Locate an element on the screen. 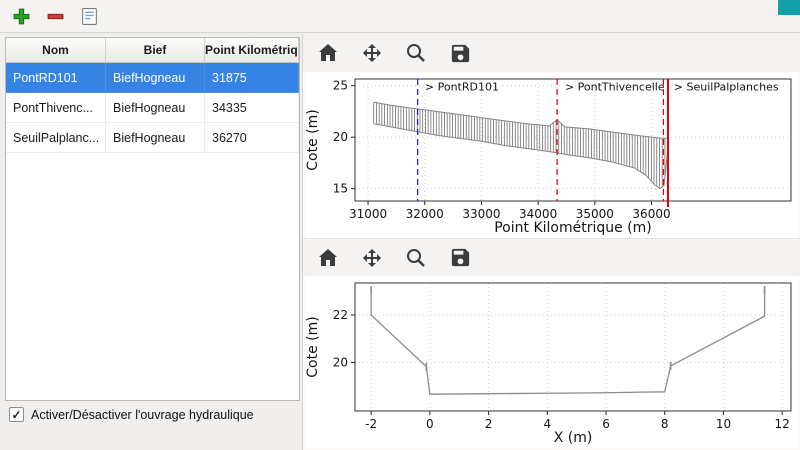 This screenshot has width=800, height=450. form-icon is located at coordinates (89, 16).